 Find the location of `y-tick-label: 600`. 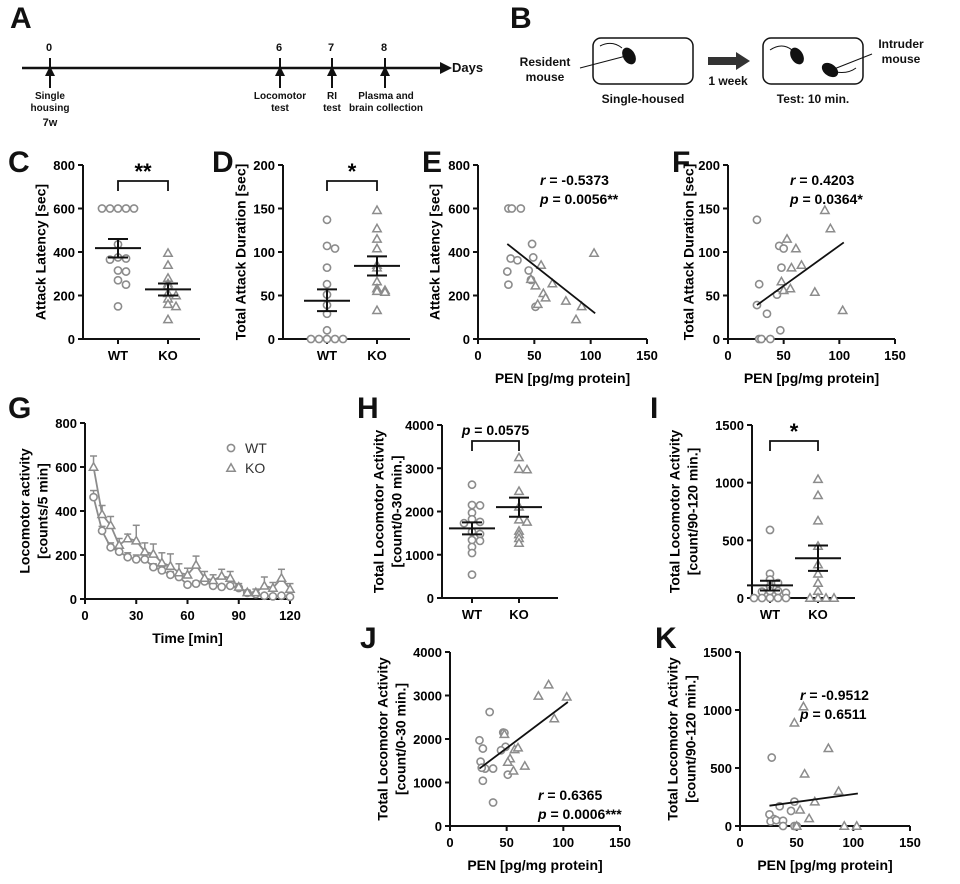

y-tick-label: 600 is located at coordinates (66, 467).